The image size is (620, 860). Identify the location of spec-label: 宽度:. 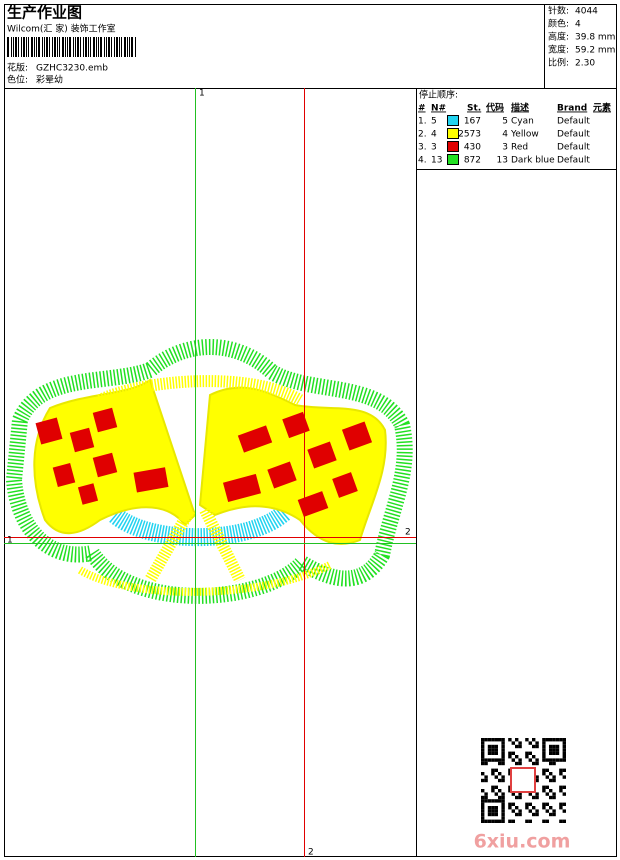
(558, 50).